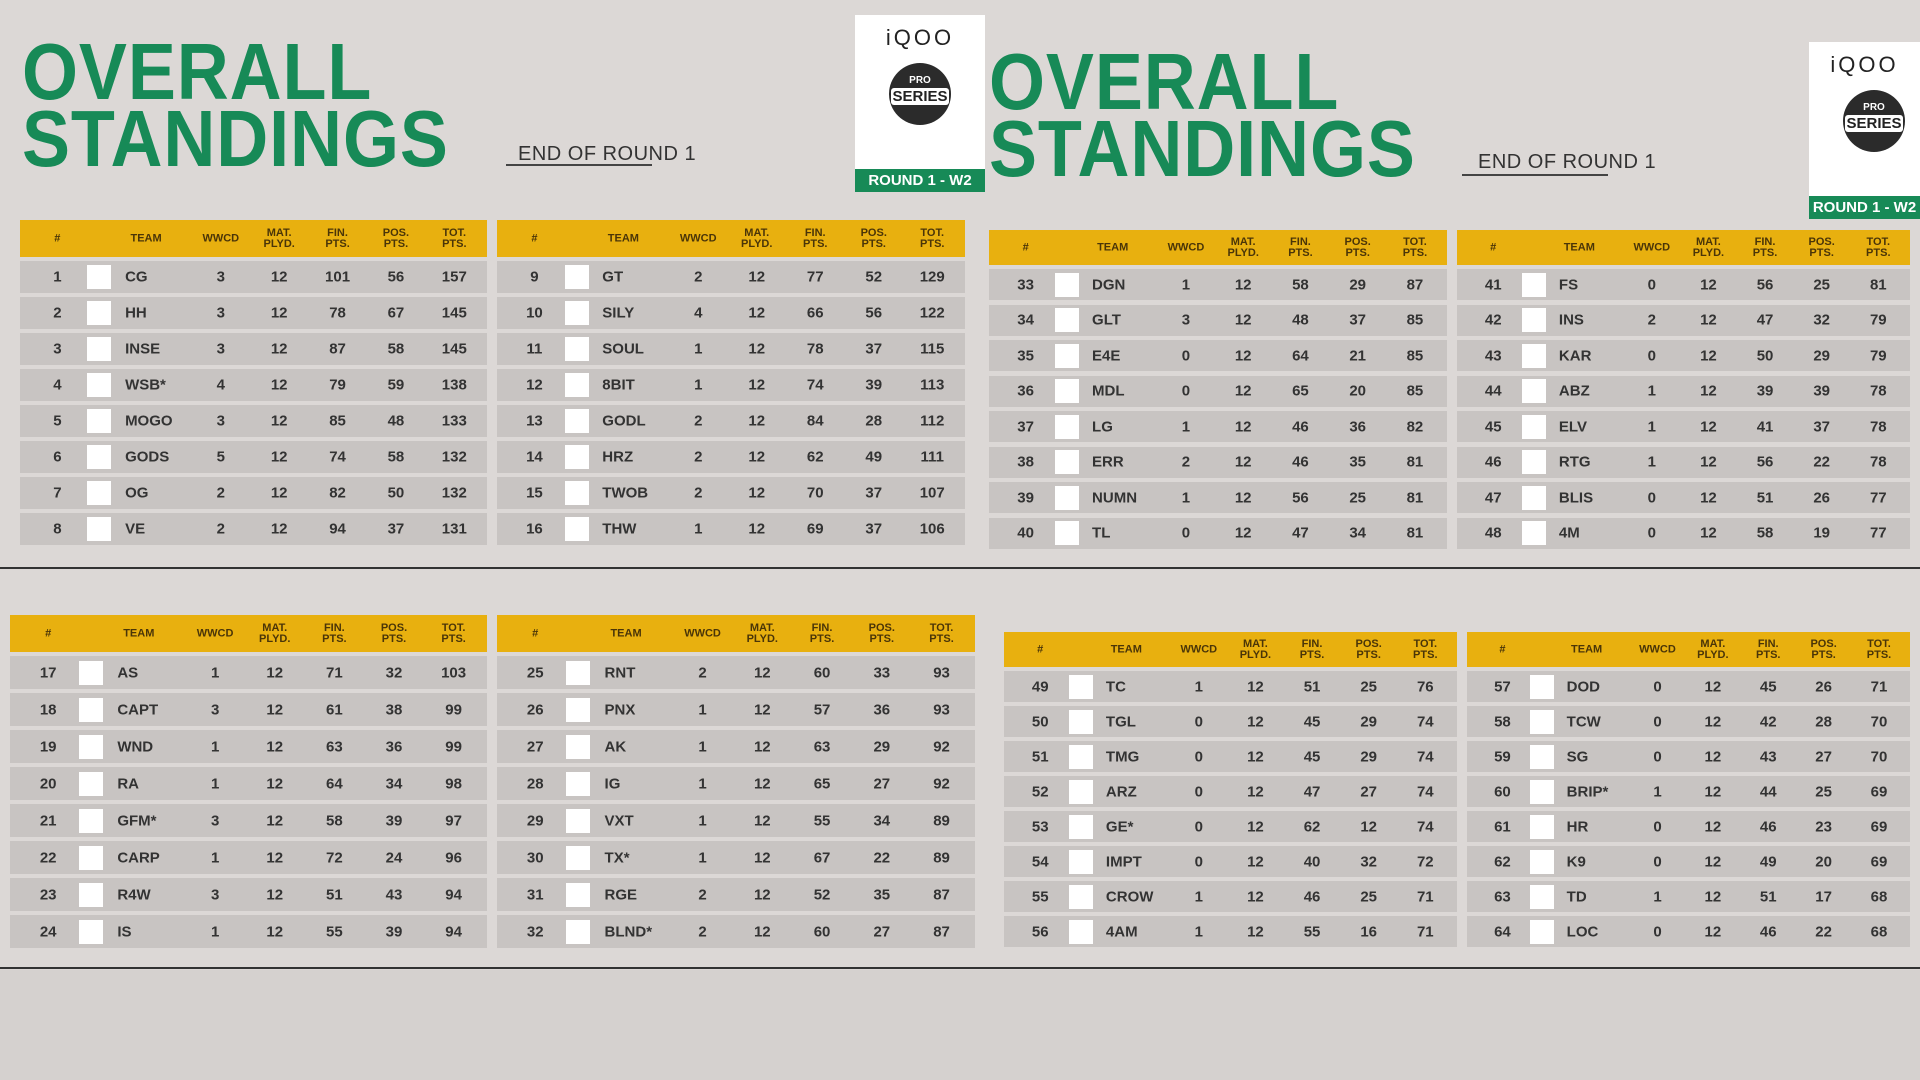 This screenshot has height=1080, width=1920. Describe the element at coordinates (396, 349) in the screenshot. I see `cell: 58` at that location.